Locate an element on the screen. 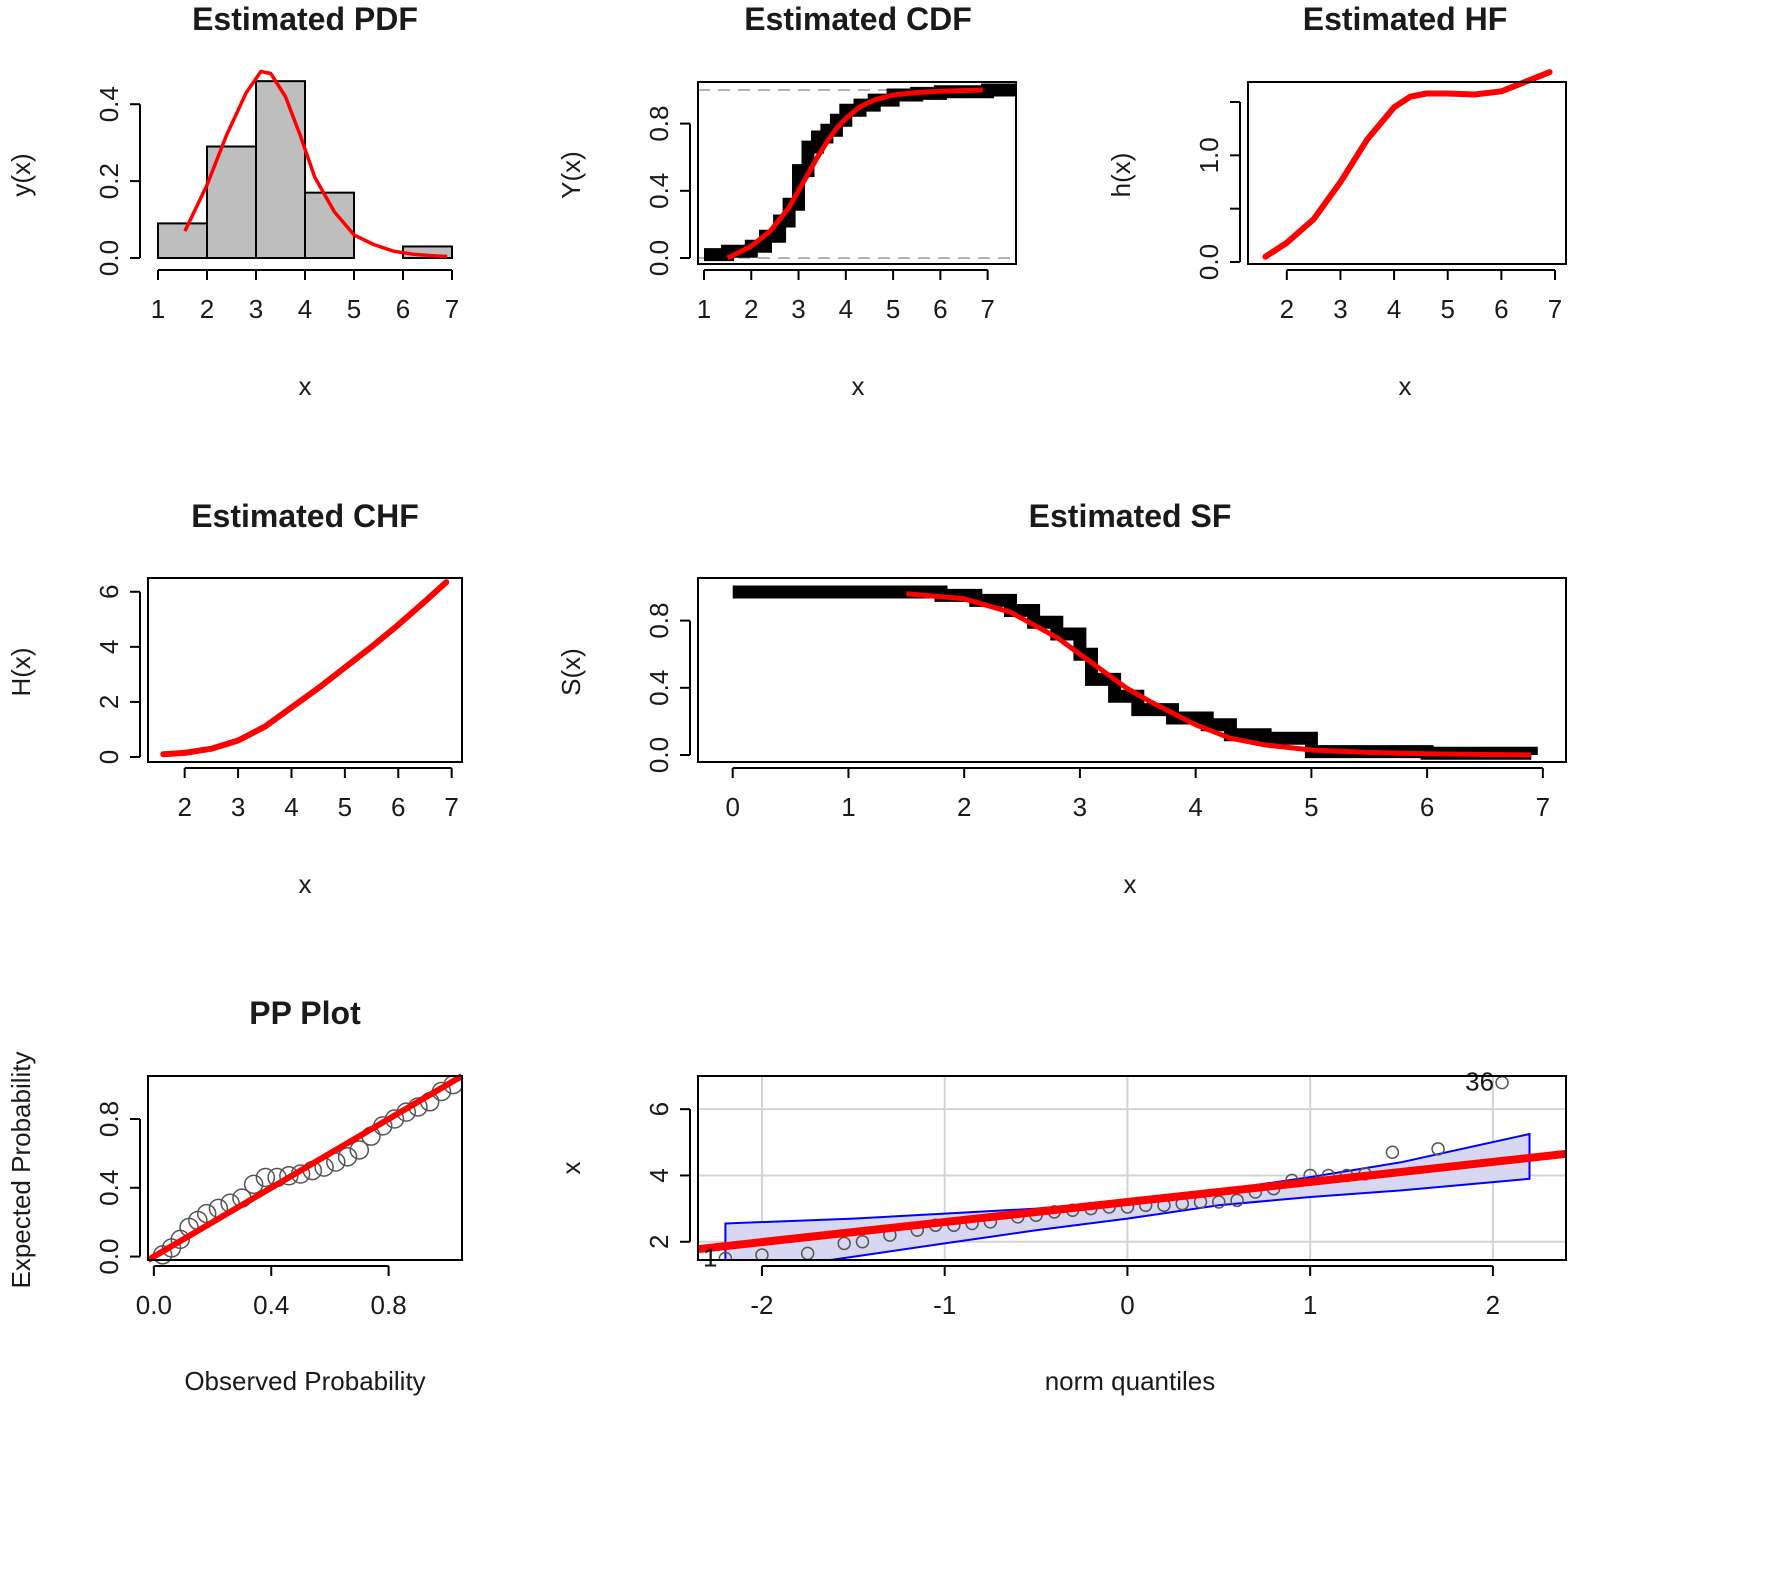 The width and height of the screenshot is (1770, 1581). title-chf: Estimated CHF is located at coordinates (305, 516).